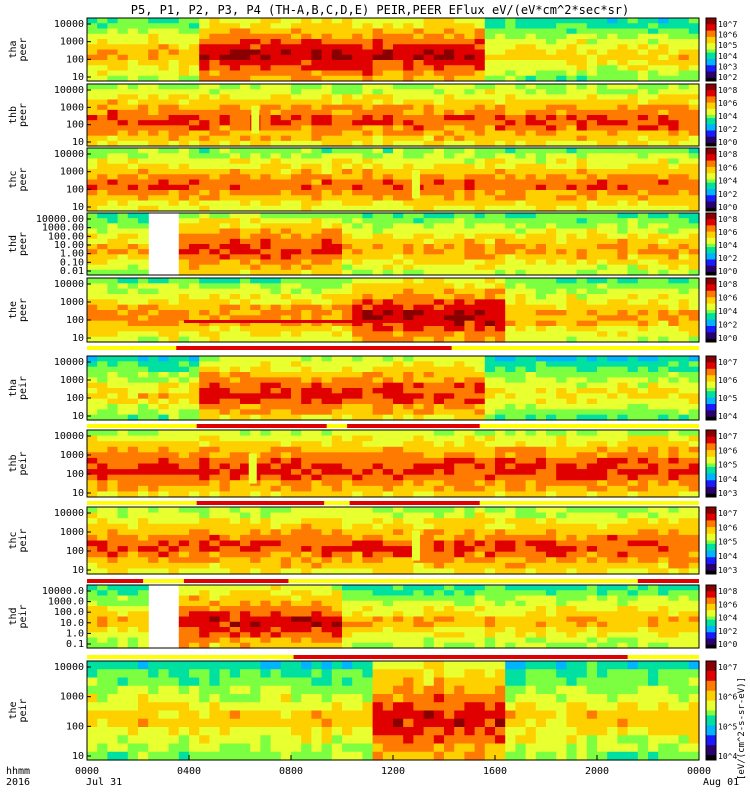 This screenshot has width=750, height=800. What do you see at coordinates (727, 167) in the screenshot?
I see `colorbar-tick-label: 10^6` at bounding box center [727, 167].